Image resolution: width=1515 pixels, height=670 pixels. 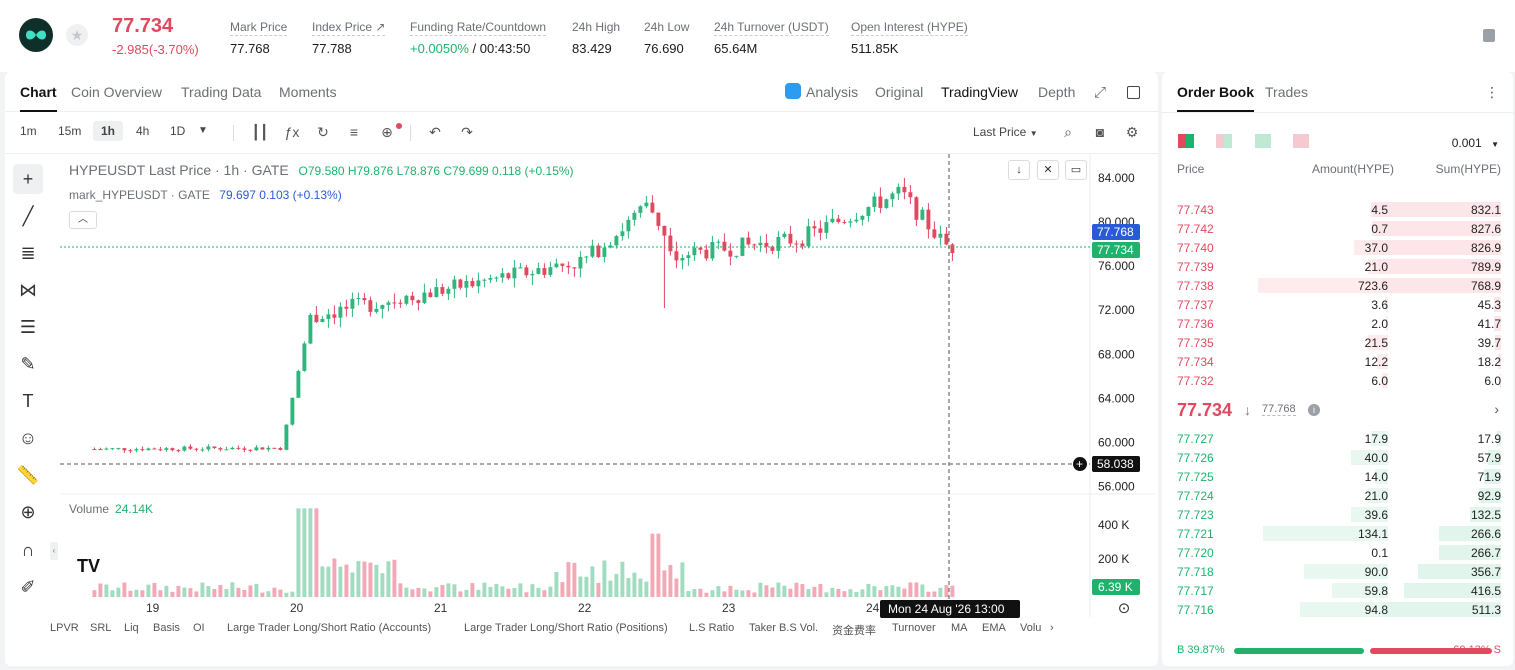 I want to click on fib-icon: ☰, so click(x=28, y=327).